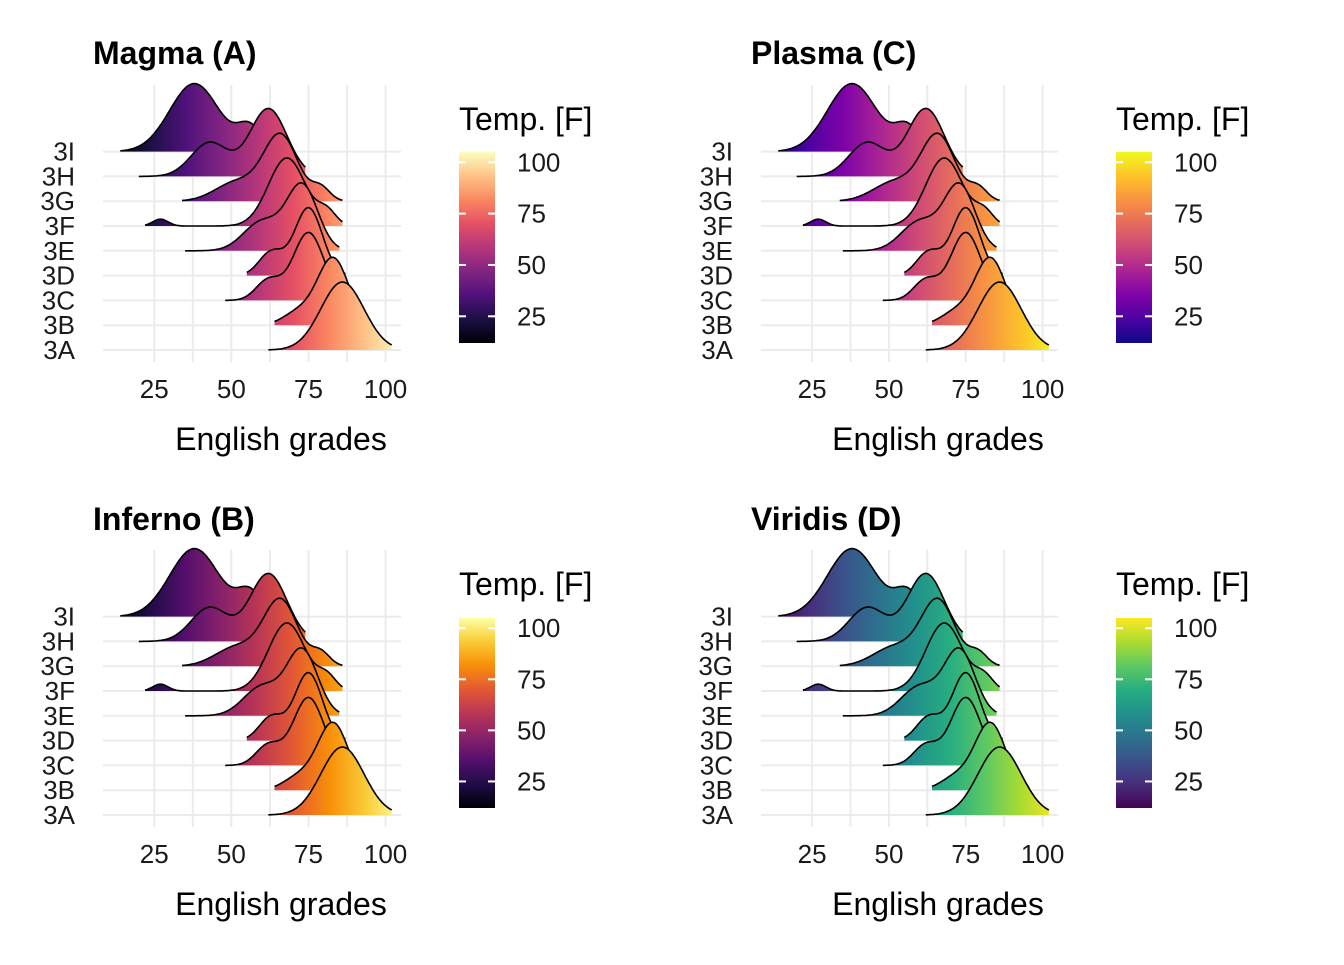 The image size is (1344, 965). I want to click on panel-title: Viridis (D), so click(826, 519).